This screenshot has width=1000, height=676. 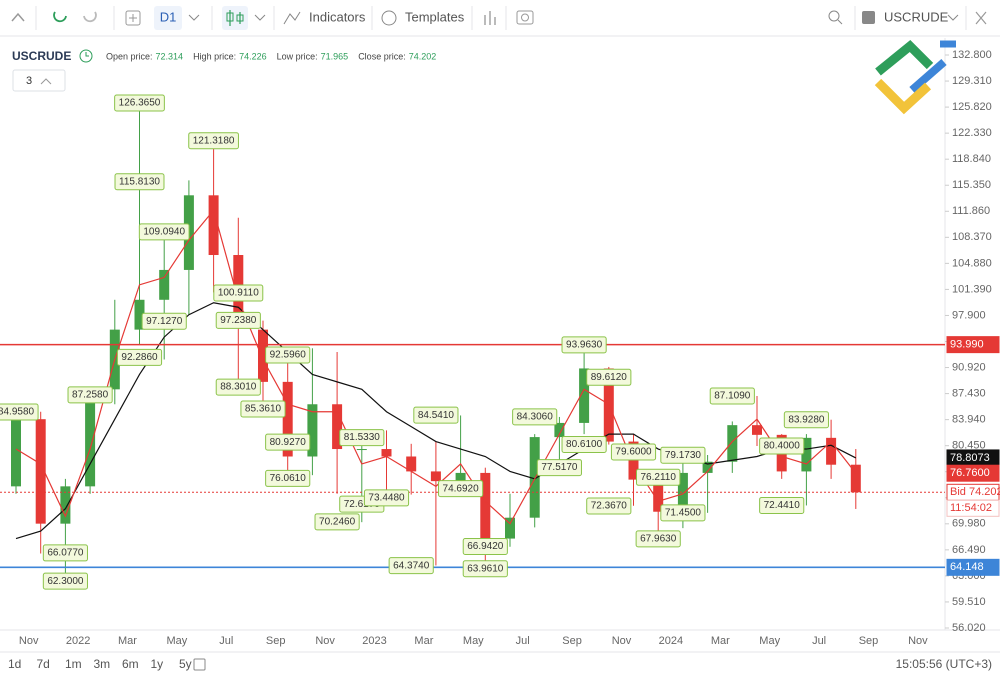 I want to click on price-level-tag, so click(x=973, y=567).